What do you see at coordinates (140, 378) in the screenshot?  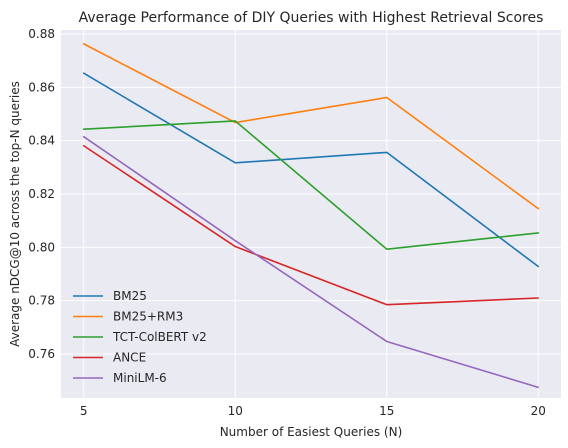 I see `legend-label-minilm-6: MiniLM-6` at bounding box center [140, 378].